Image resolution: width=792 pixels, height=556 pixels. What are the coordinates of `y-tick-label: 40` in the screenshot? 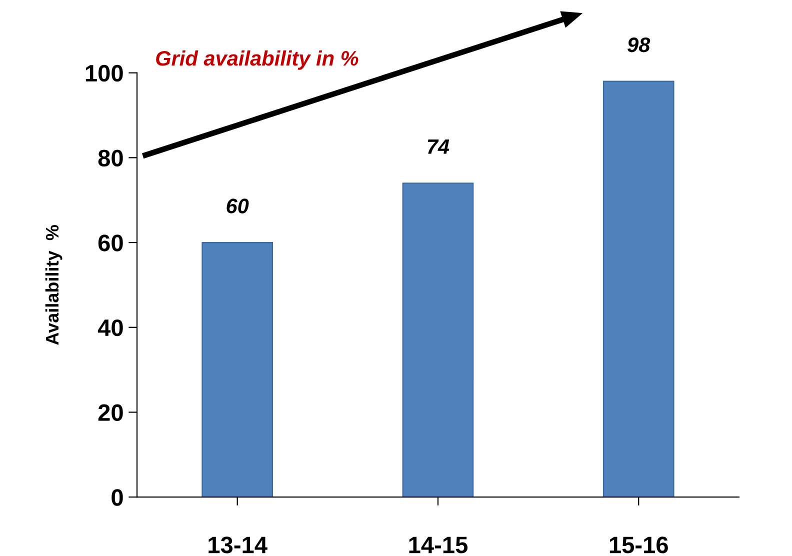 It's located at (110, 327).